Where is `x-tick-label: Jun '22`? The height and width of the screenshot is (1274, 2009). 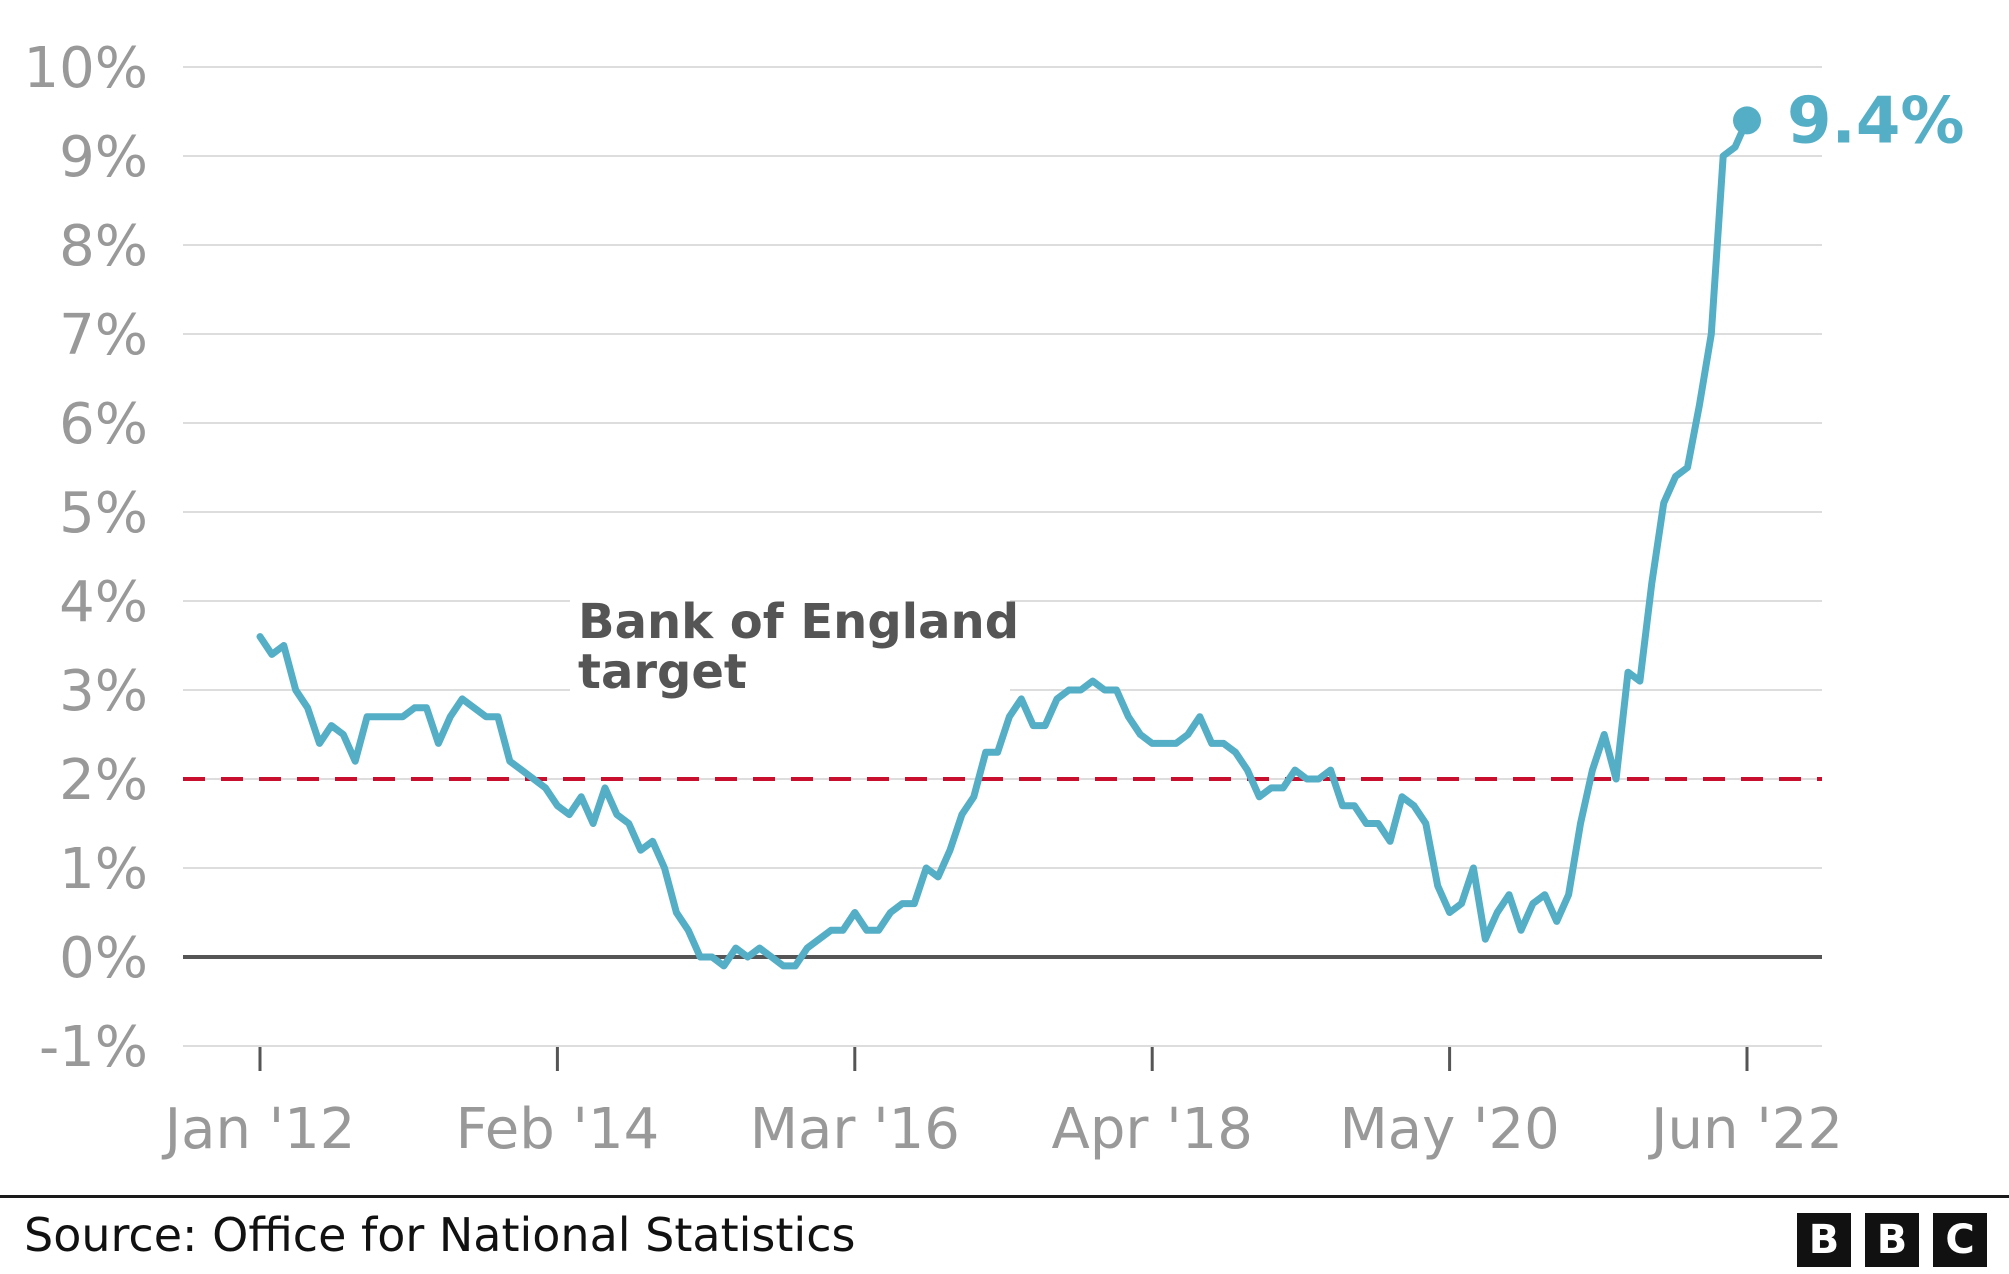
x-tick-label: Jun '22 is located at coordinates (1745, 1129).